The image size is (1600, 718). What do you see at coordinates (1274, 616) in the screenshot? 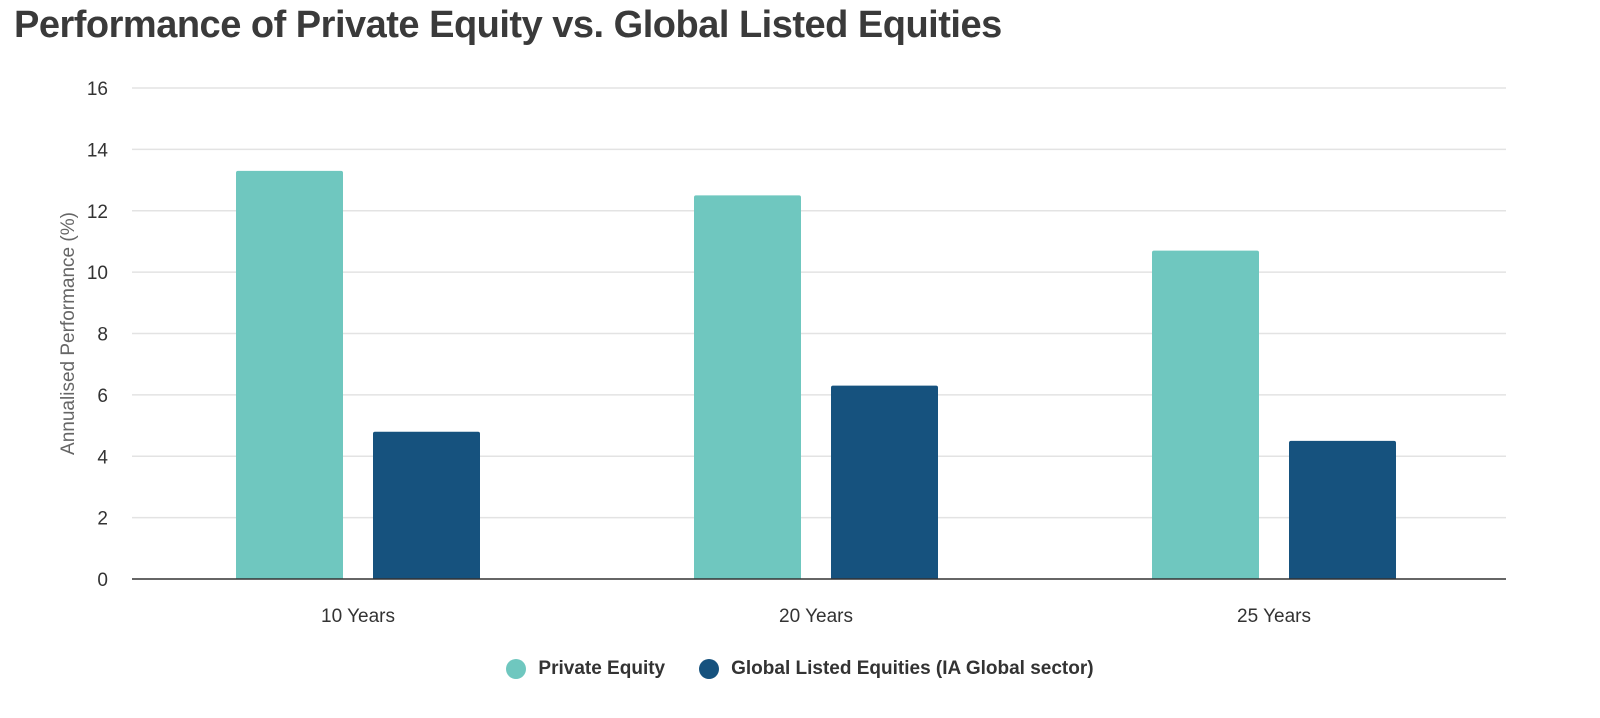
I see `x-tick-label: 25 Years` at bounding box center [1274, 616].